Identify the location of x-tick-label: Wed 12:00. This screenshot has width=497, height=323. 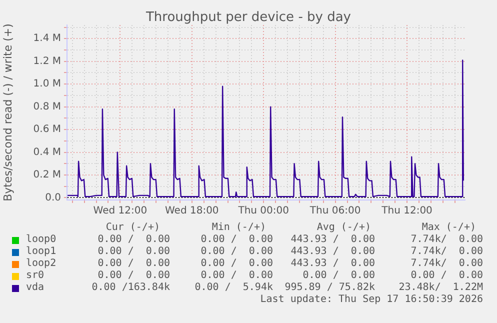
(120, 211).